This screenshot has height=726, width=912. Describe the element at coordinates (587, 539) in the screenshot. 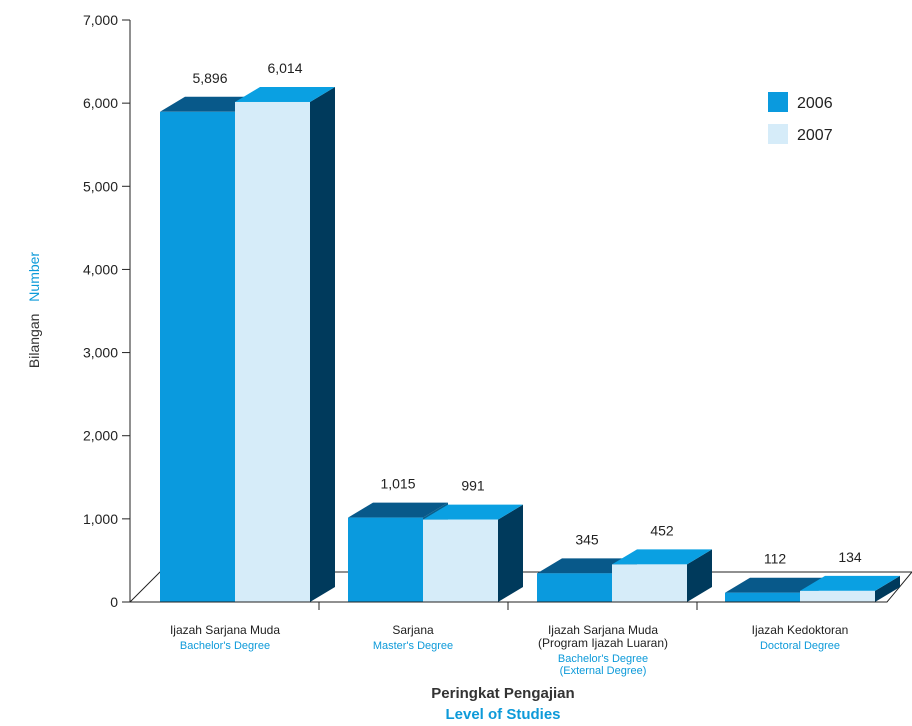

I see `data-label-2006: 345` at that location.